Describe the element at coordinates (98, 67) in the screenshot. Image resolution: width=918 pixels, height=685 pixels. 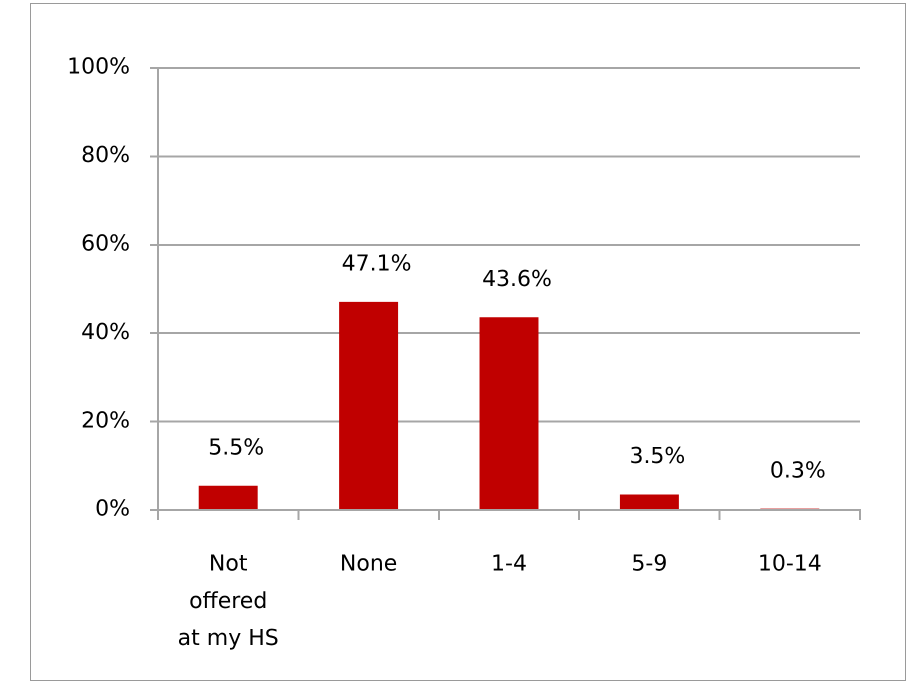
I see `y-tick-label: 100%` at that location.